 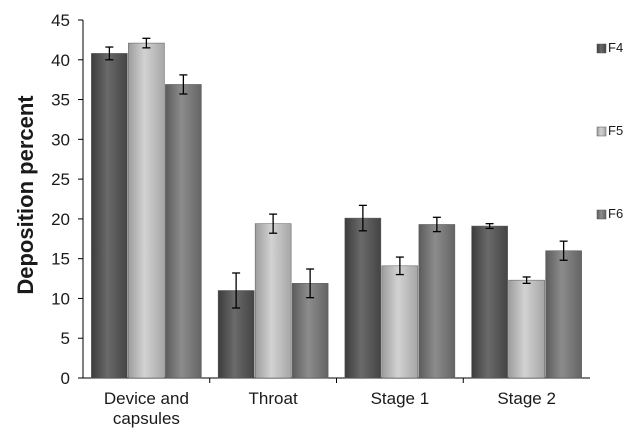 What do you see at coordinates (65, 338) in the screenshot?
I see `y-tick-label: 5` at bounding box center [65, 338].